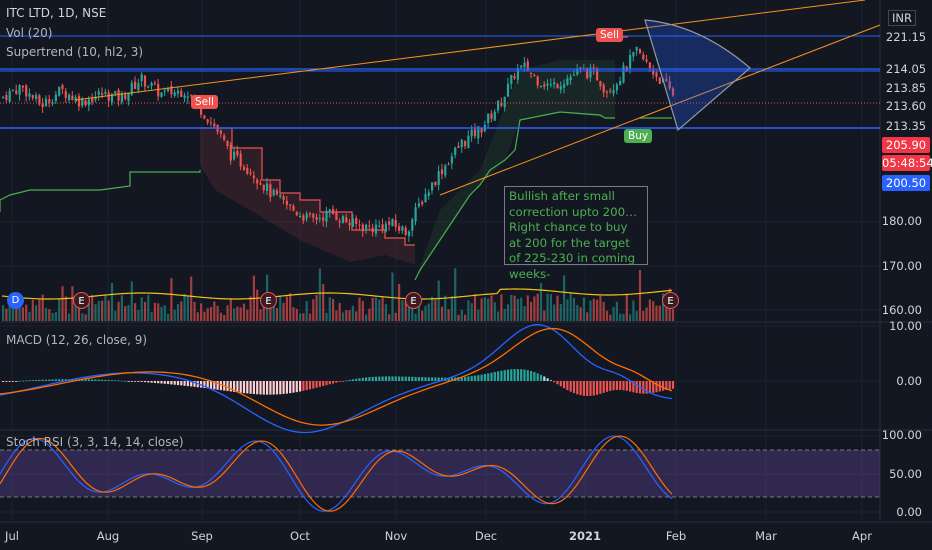 This screenshot has width=932, height=550. What do you see at coordinates (862, 536) in the screenshot?
I see `xlabel-apr: Apr` at bounding box center [862, 536].